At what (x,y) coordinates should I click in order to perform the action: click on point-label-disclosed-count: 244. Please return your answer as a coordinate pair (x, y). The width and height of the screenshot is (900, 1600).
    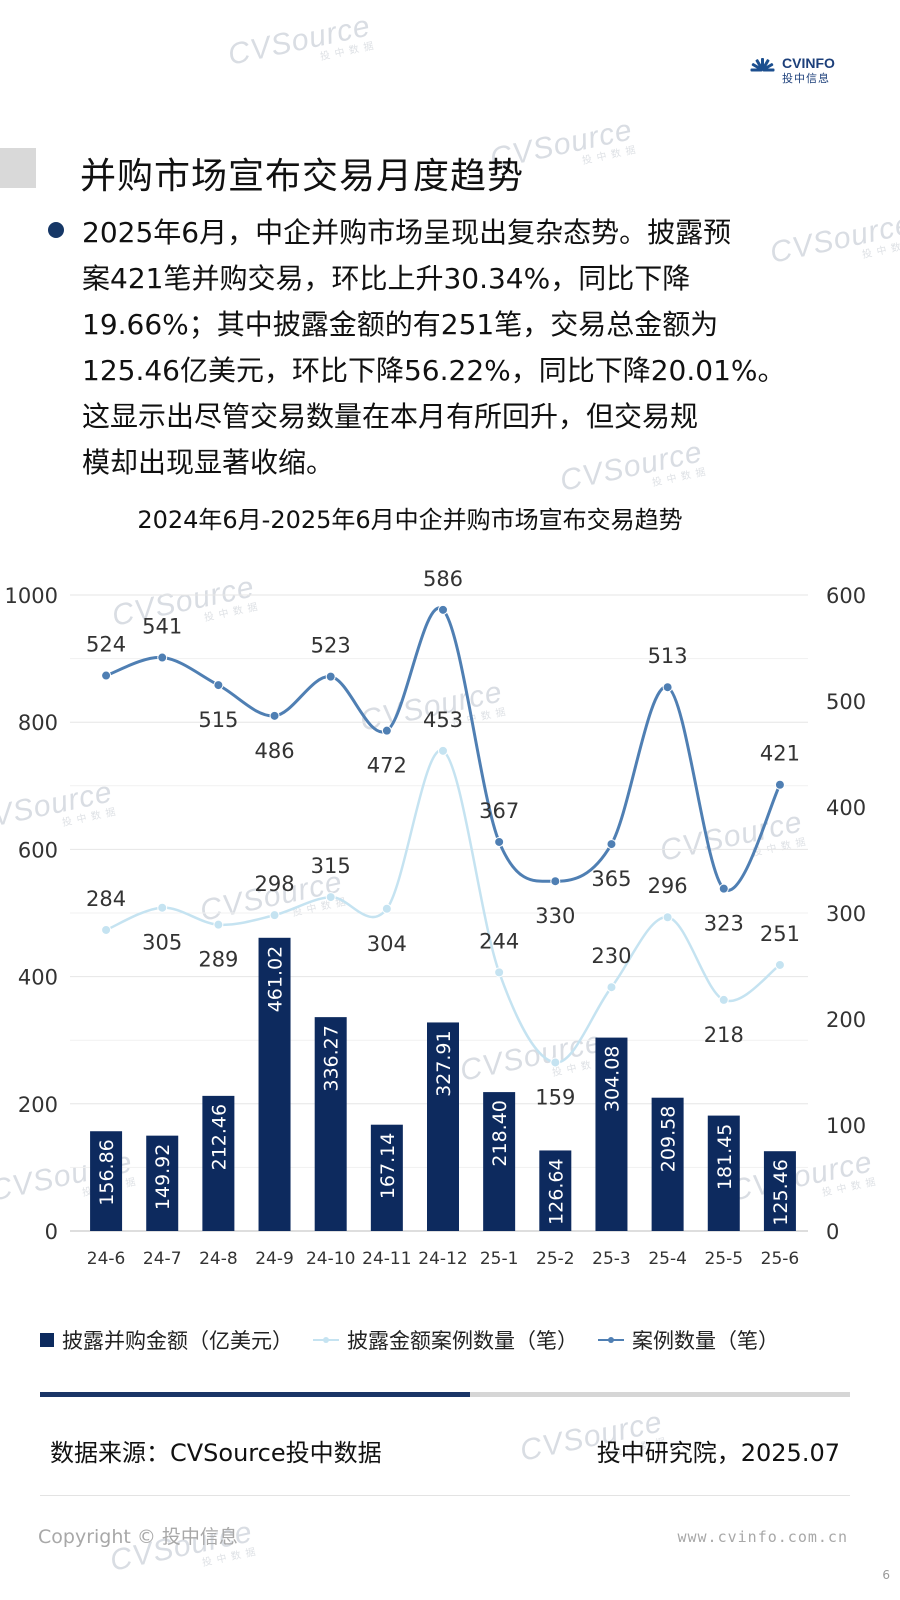
    Looking at the image, I should click on (499, 941).